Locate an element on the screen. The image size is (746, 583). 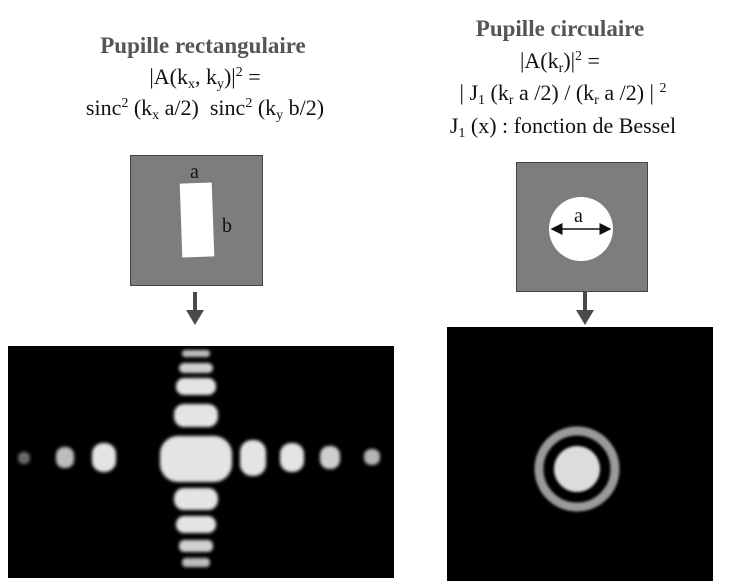
left-title: Pupille rectangulaire is located at coordinates (203, 45).